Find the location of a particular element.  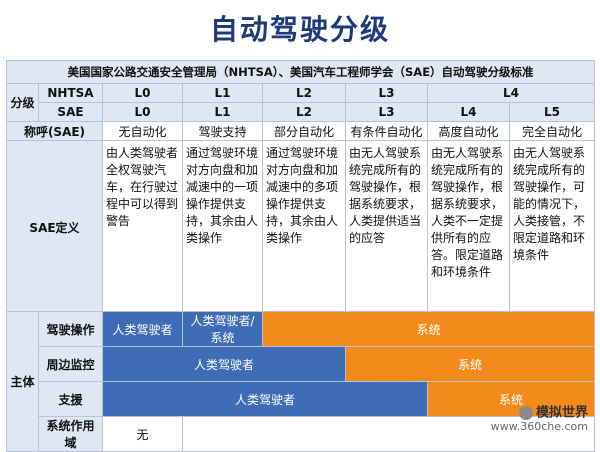

level-name: 完全自动化 is located at coordinates (552, 131).